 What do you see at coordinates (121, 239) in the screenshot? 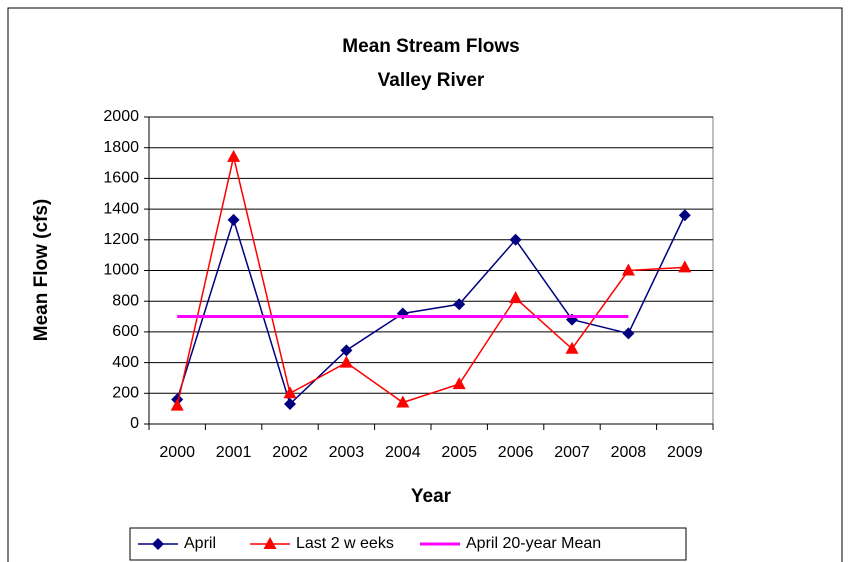
I see `y-tick-label: 1200` at bounding box center [121, 239].